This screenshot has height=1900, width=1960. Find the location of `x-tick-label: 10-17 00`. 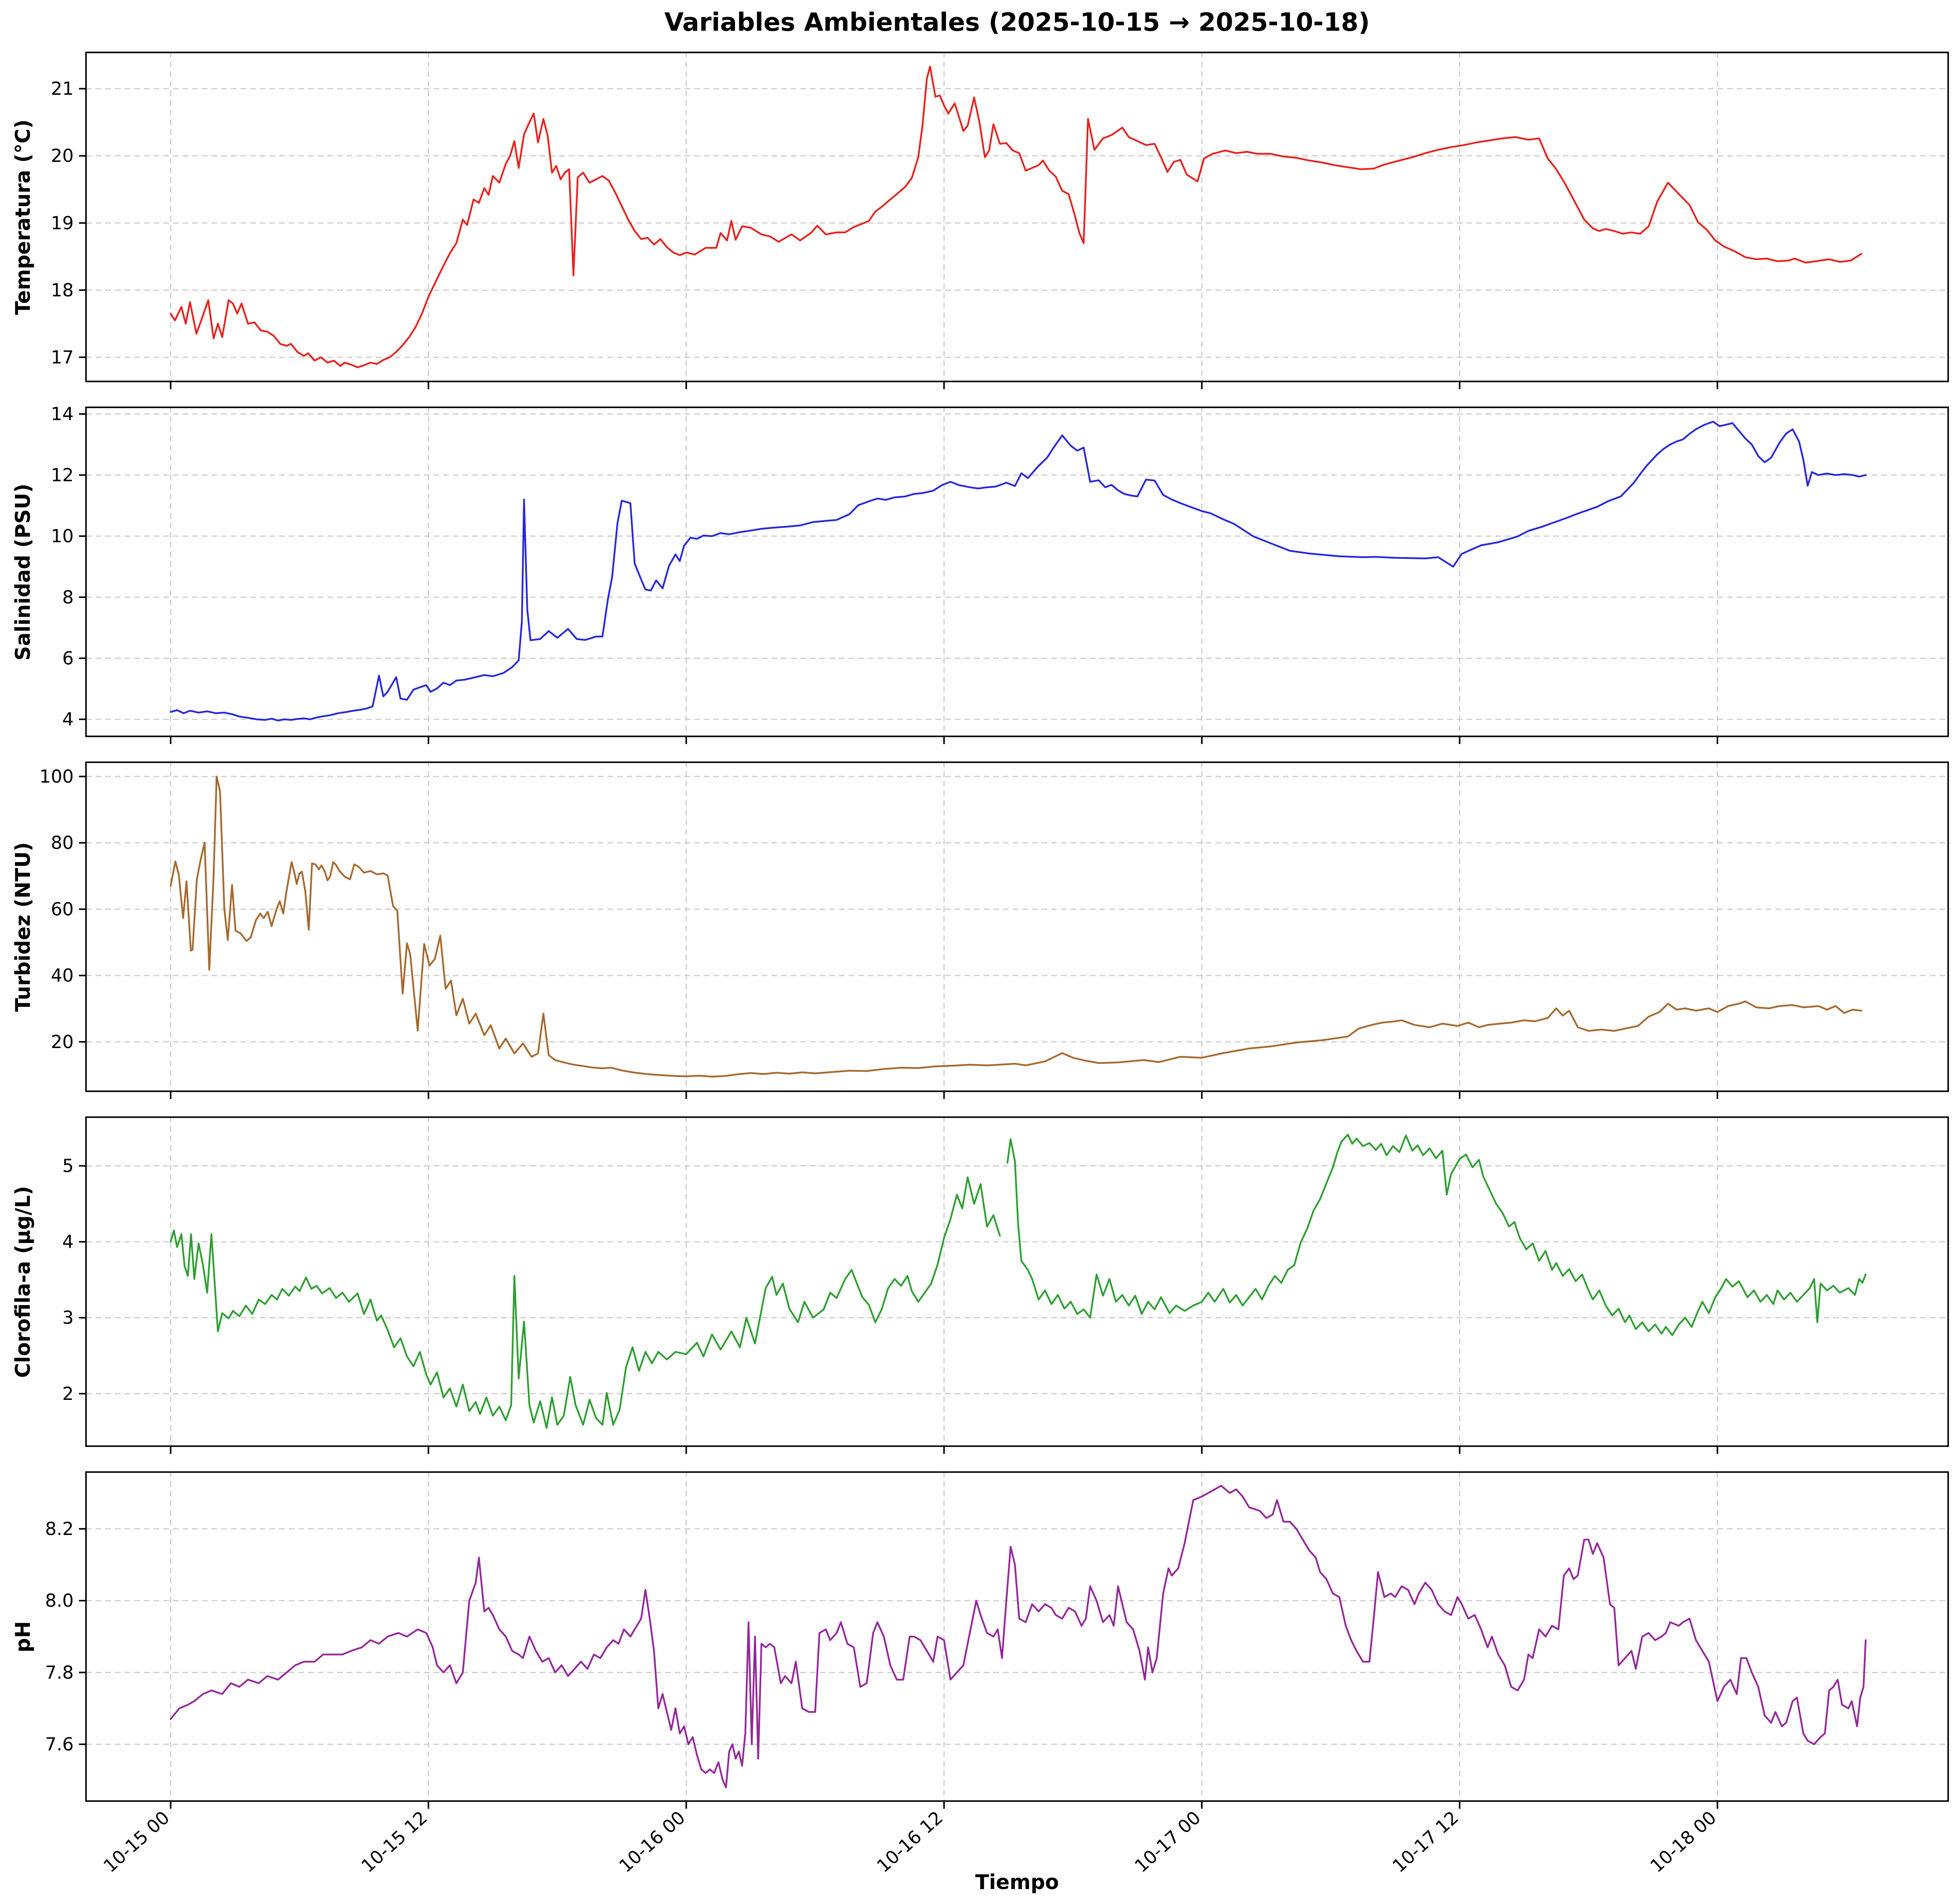

x-tick-label: 10-17 00 is located at coordinates (1168, 1842).